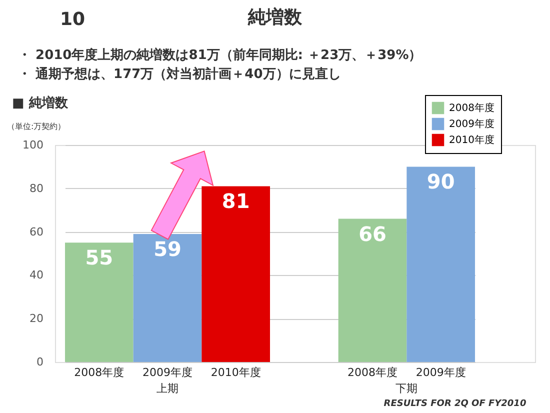  I want to click on text: 2010年度, so click(235, 372).